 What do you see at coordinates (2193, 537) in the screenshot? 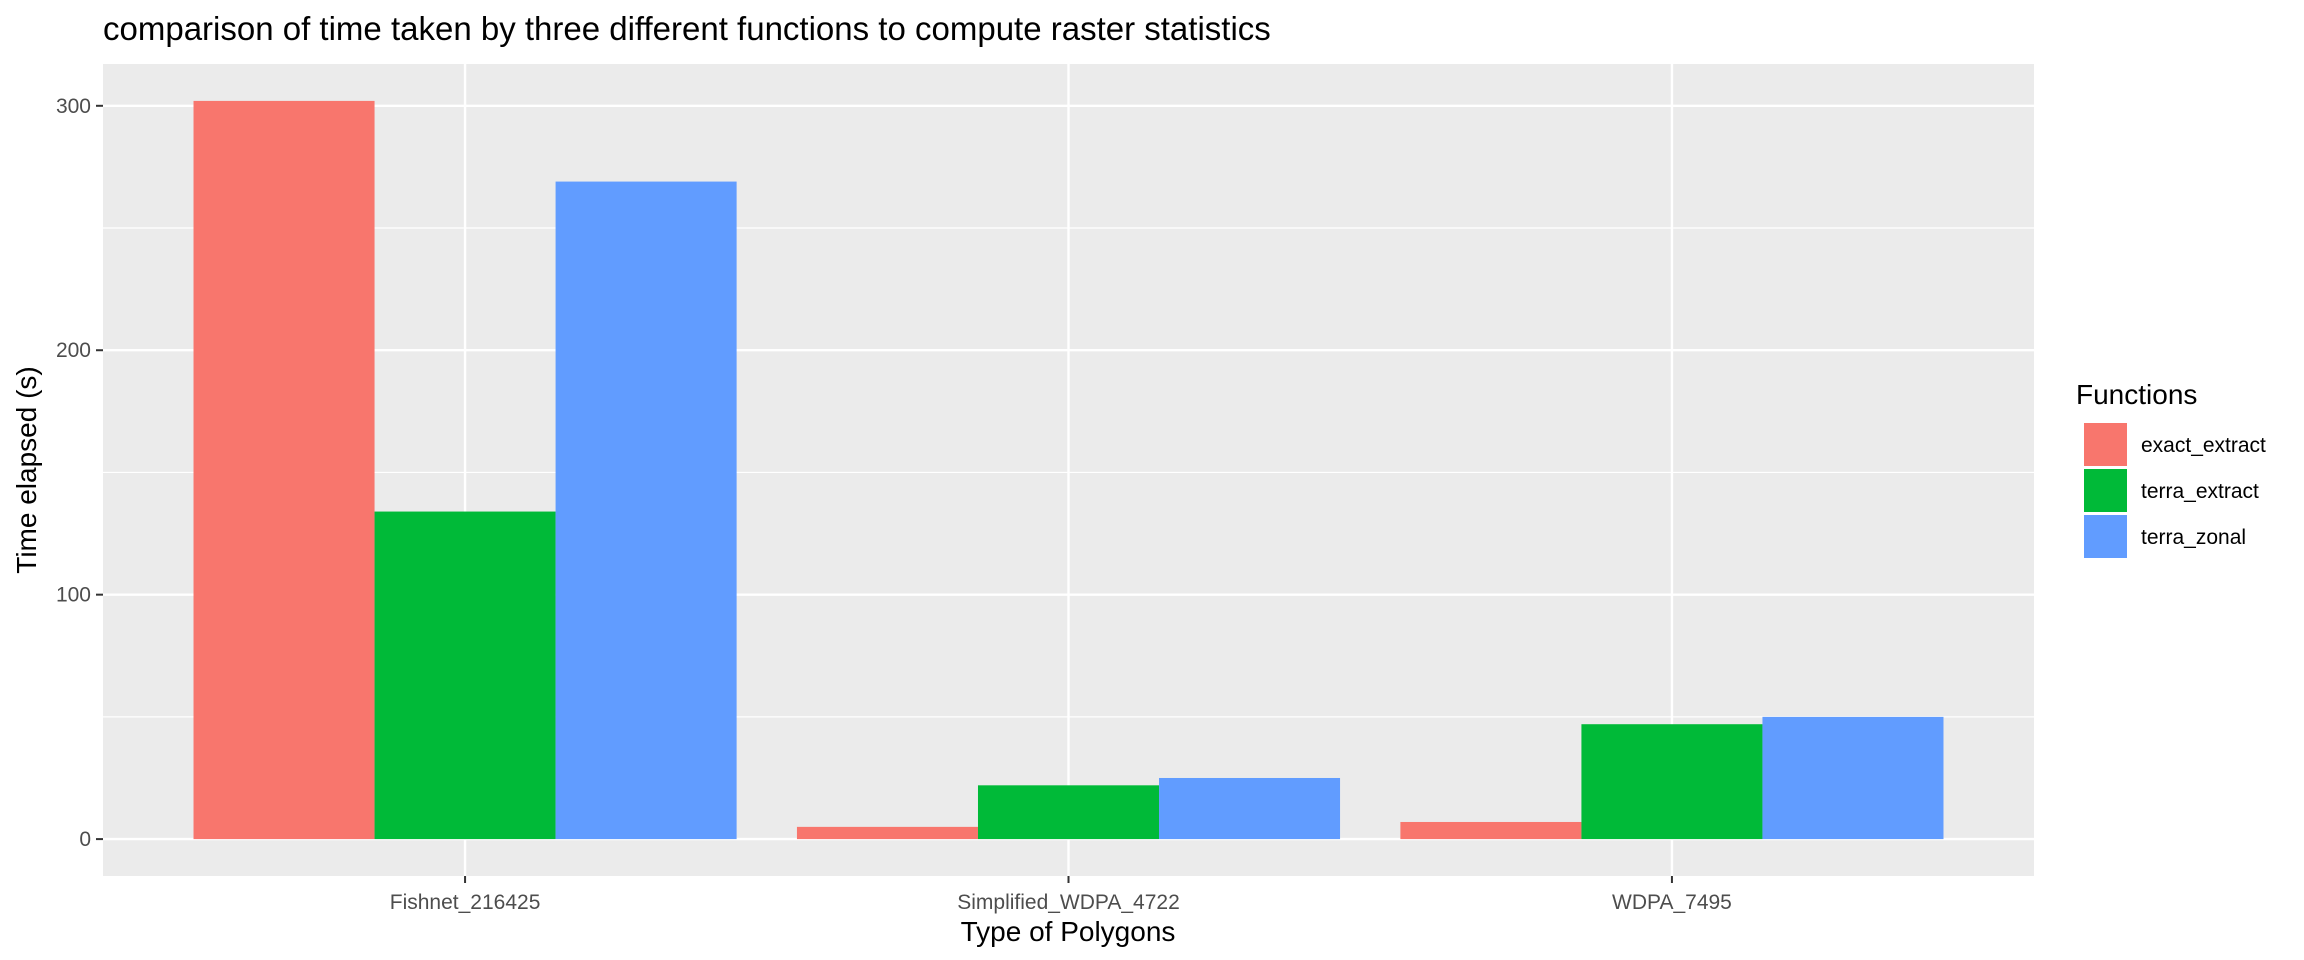
I see `legend-label-terra_zonal: terra_zonal` at bounding box center [2193, 537].